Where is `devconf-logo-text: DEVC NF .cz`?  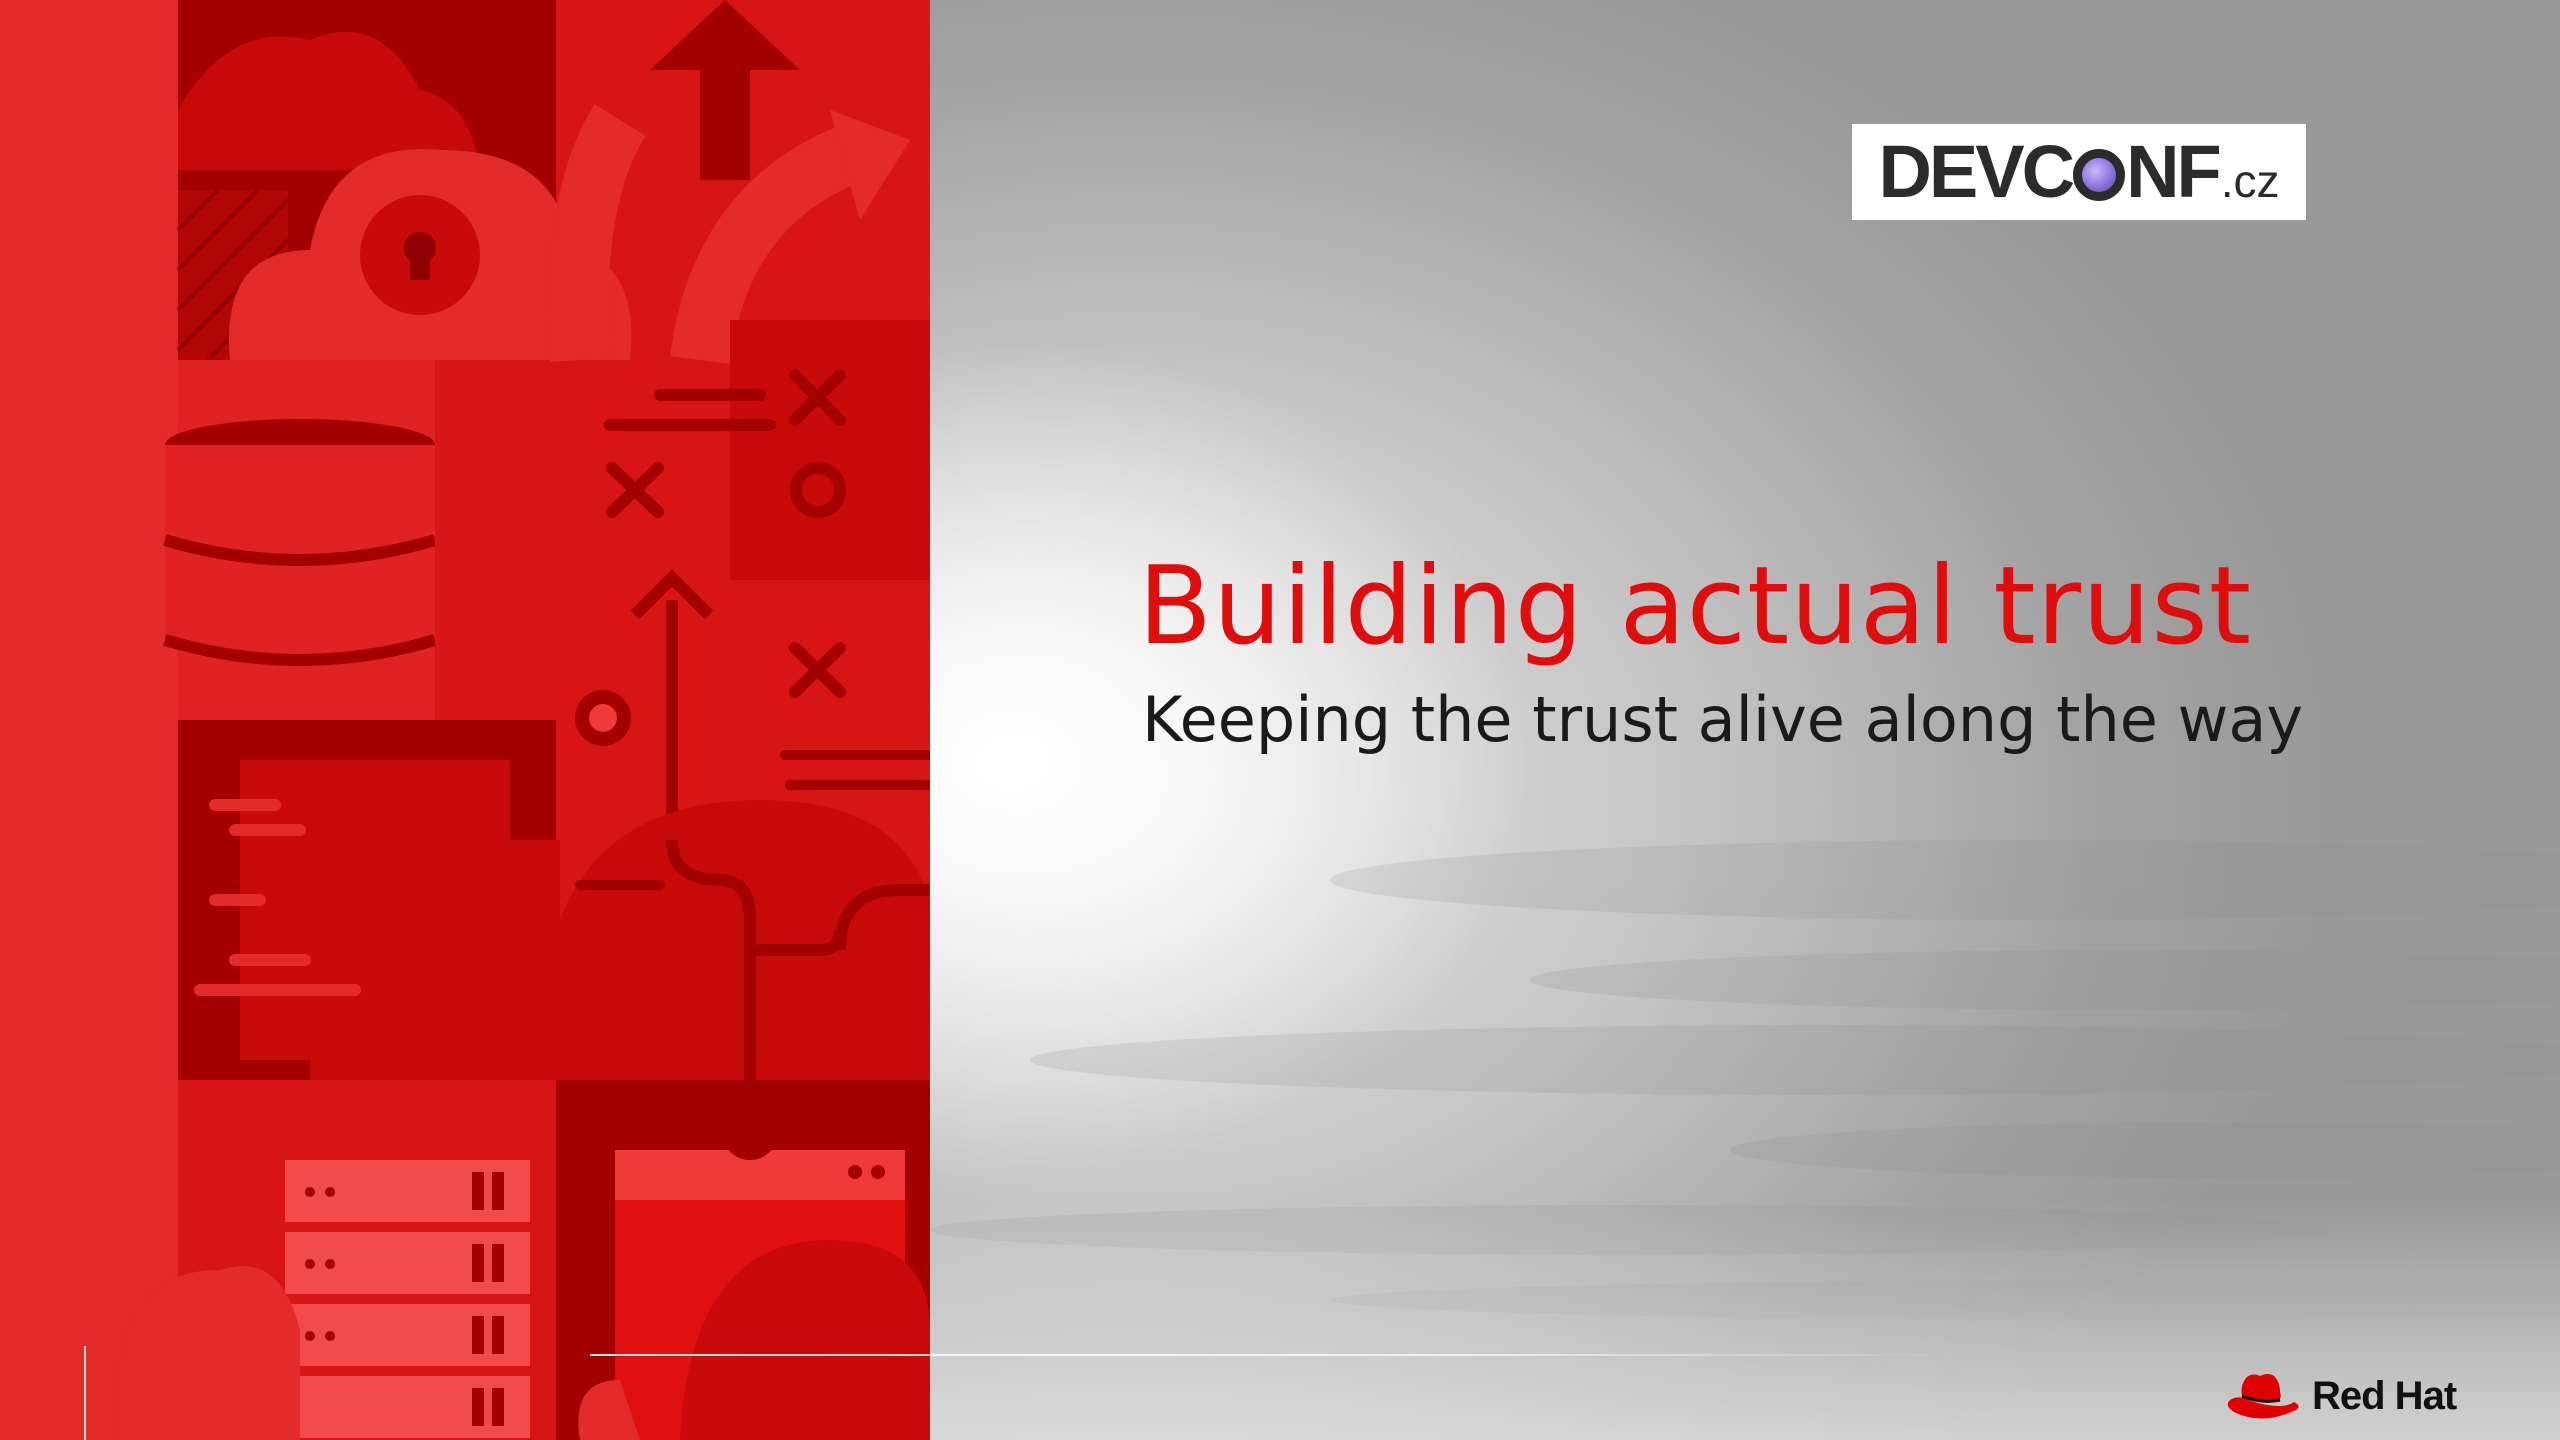
devconf-logo-text: DEVC NF .cz is located at coordinates (2078, 172).